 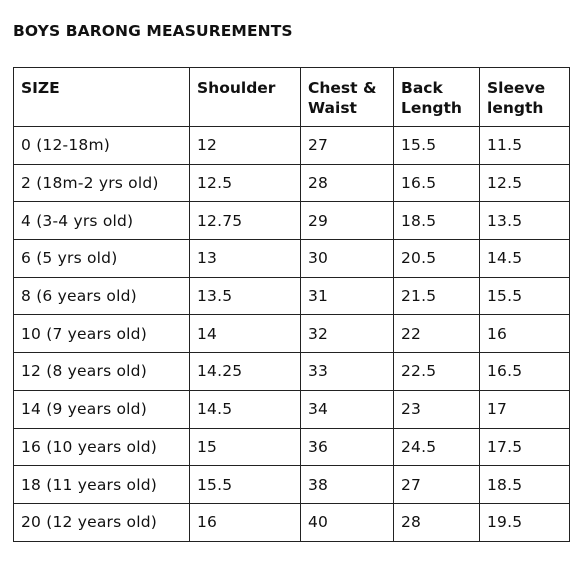 I want to click on cell-sleeve-length: 17, so click(x=524, y=409).